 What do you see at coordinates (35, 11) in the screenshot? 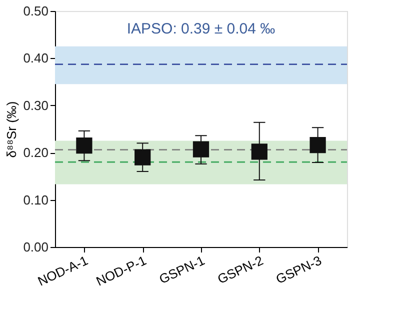
I see `y-tick-label: 0.50` at bounding box center [35, 11].